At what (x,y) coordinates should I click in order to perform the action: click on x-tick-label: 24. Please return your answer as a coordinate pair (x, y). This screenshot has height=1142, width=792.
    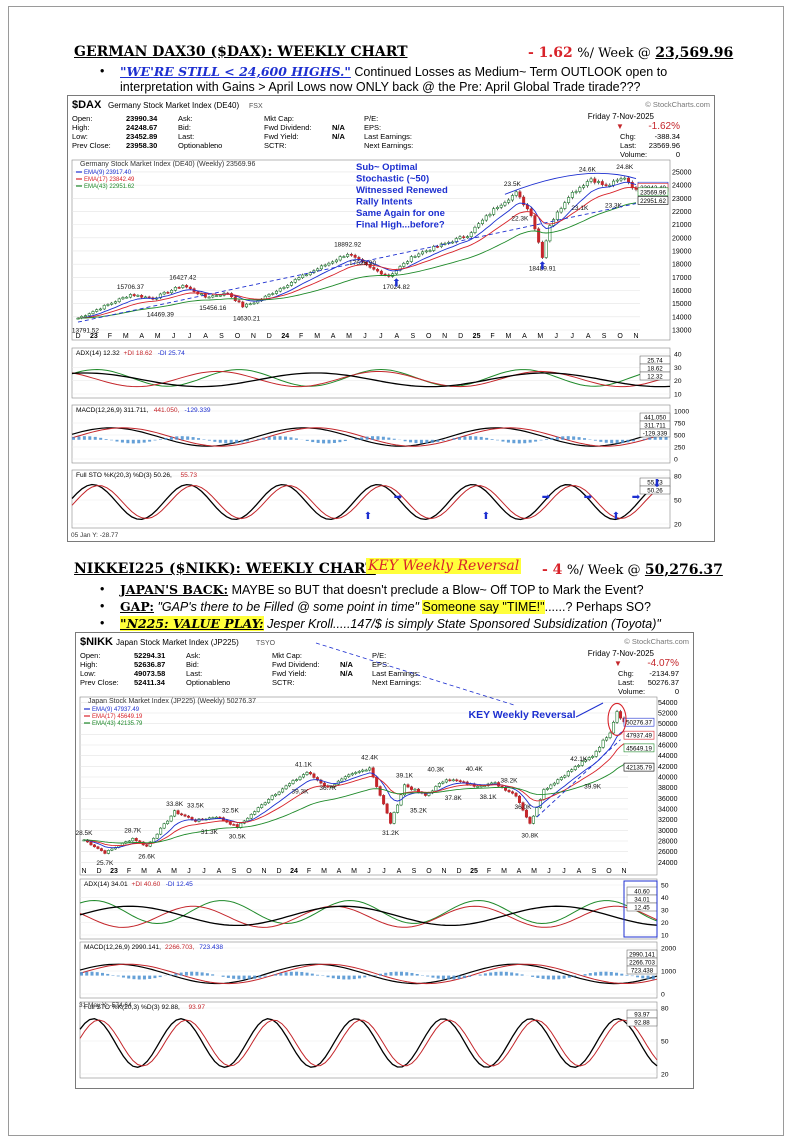
    Looking at the image, I should click on (294, 871).